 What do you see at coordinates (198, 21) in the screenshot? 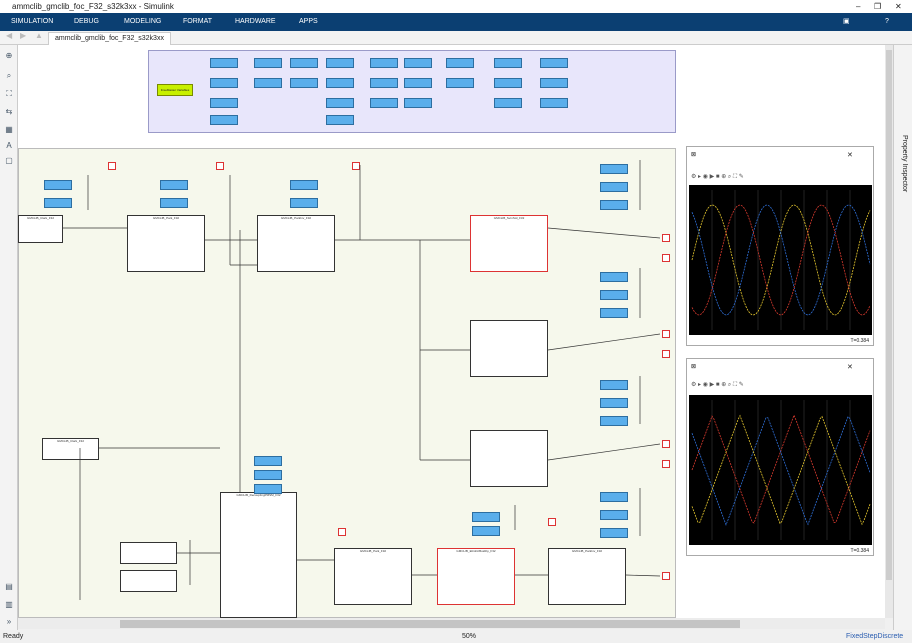
I see `menu-format: FORMAT` at bounding box center [198, 21].